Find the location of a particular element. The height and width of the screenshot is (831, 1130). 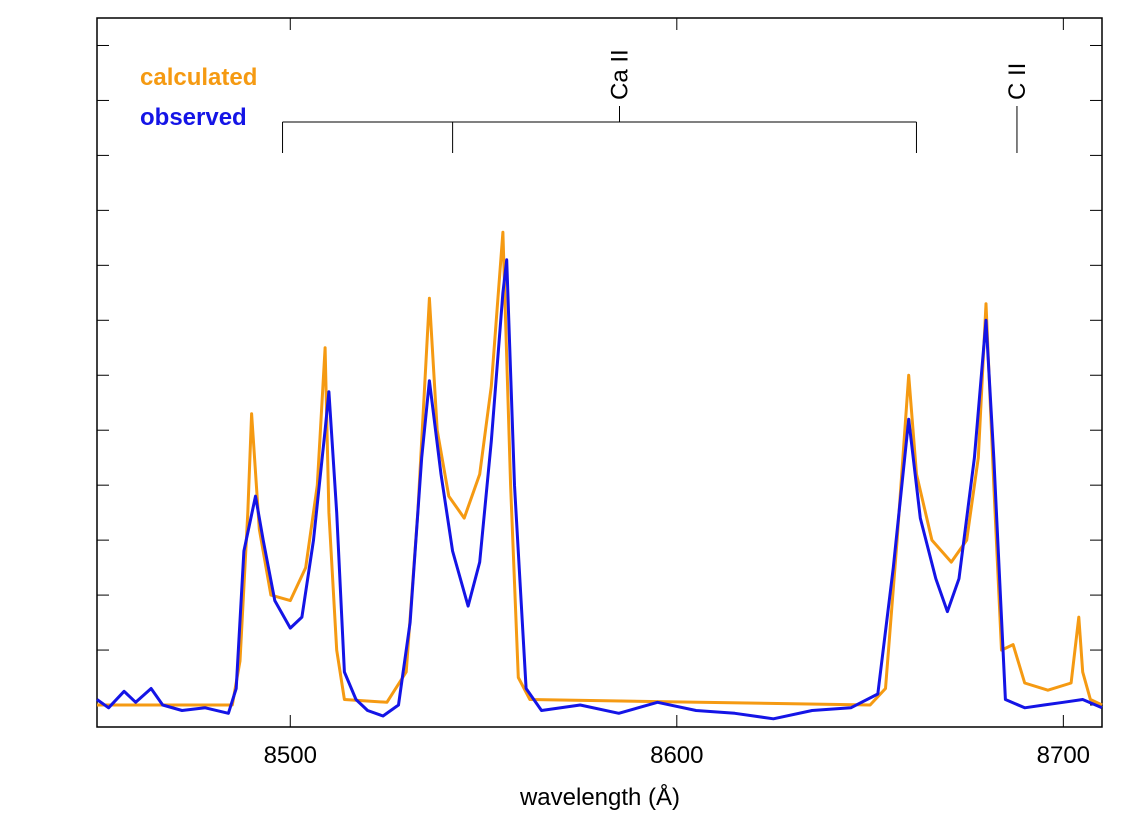

annotation-label: C II is located at coordinates (1017, 81).